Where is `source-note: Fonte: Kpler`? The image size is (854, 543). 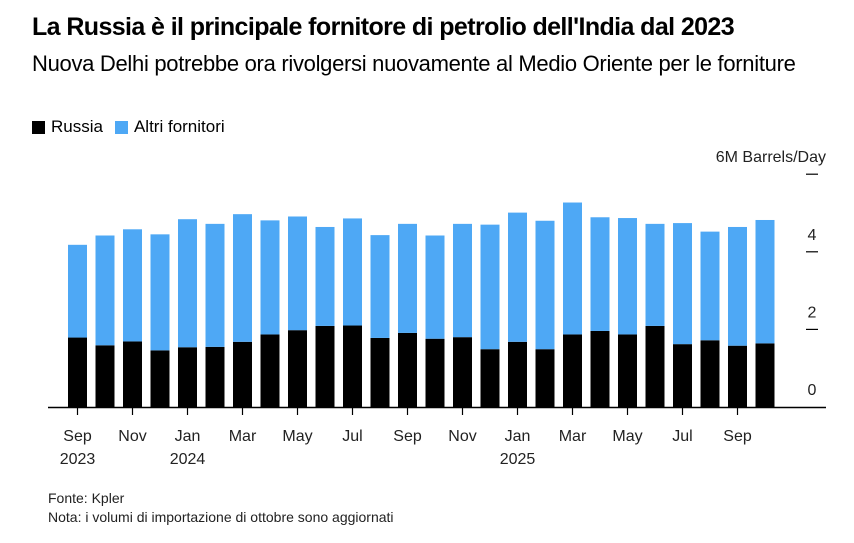 source-note: Fonte: Kpler is located at coordinates (86, 498).